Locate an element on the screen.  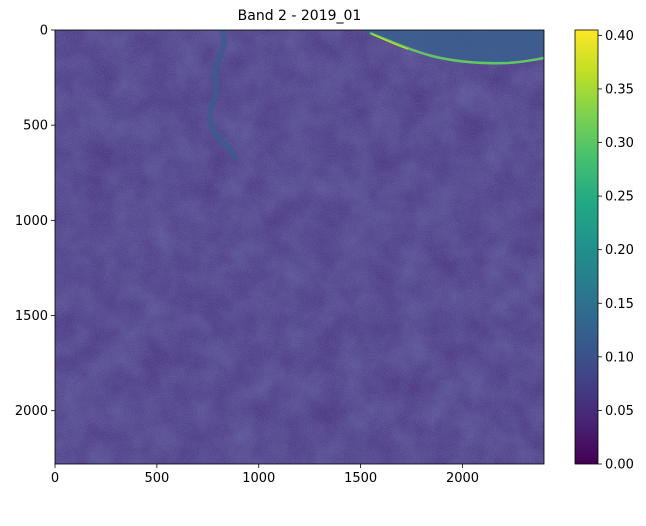
bright-coastline-highlight is located at coordinates (390, 41).